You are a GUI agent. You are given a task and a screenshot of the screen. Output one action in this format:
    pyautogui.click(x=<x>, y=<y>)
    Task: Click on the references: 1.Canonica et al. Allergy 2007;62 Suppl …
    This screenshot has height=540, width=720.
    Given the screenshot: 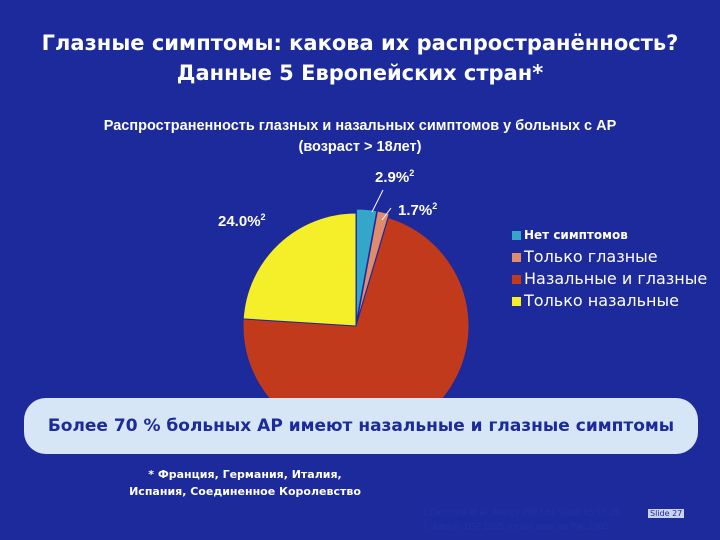 What is the action you would take?
    pyautogui.click(x=568, y=520)
    